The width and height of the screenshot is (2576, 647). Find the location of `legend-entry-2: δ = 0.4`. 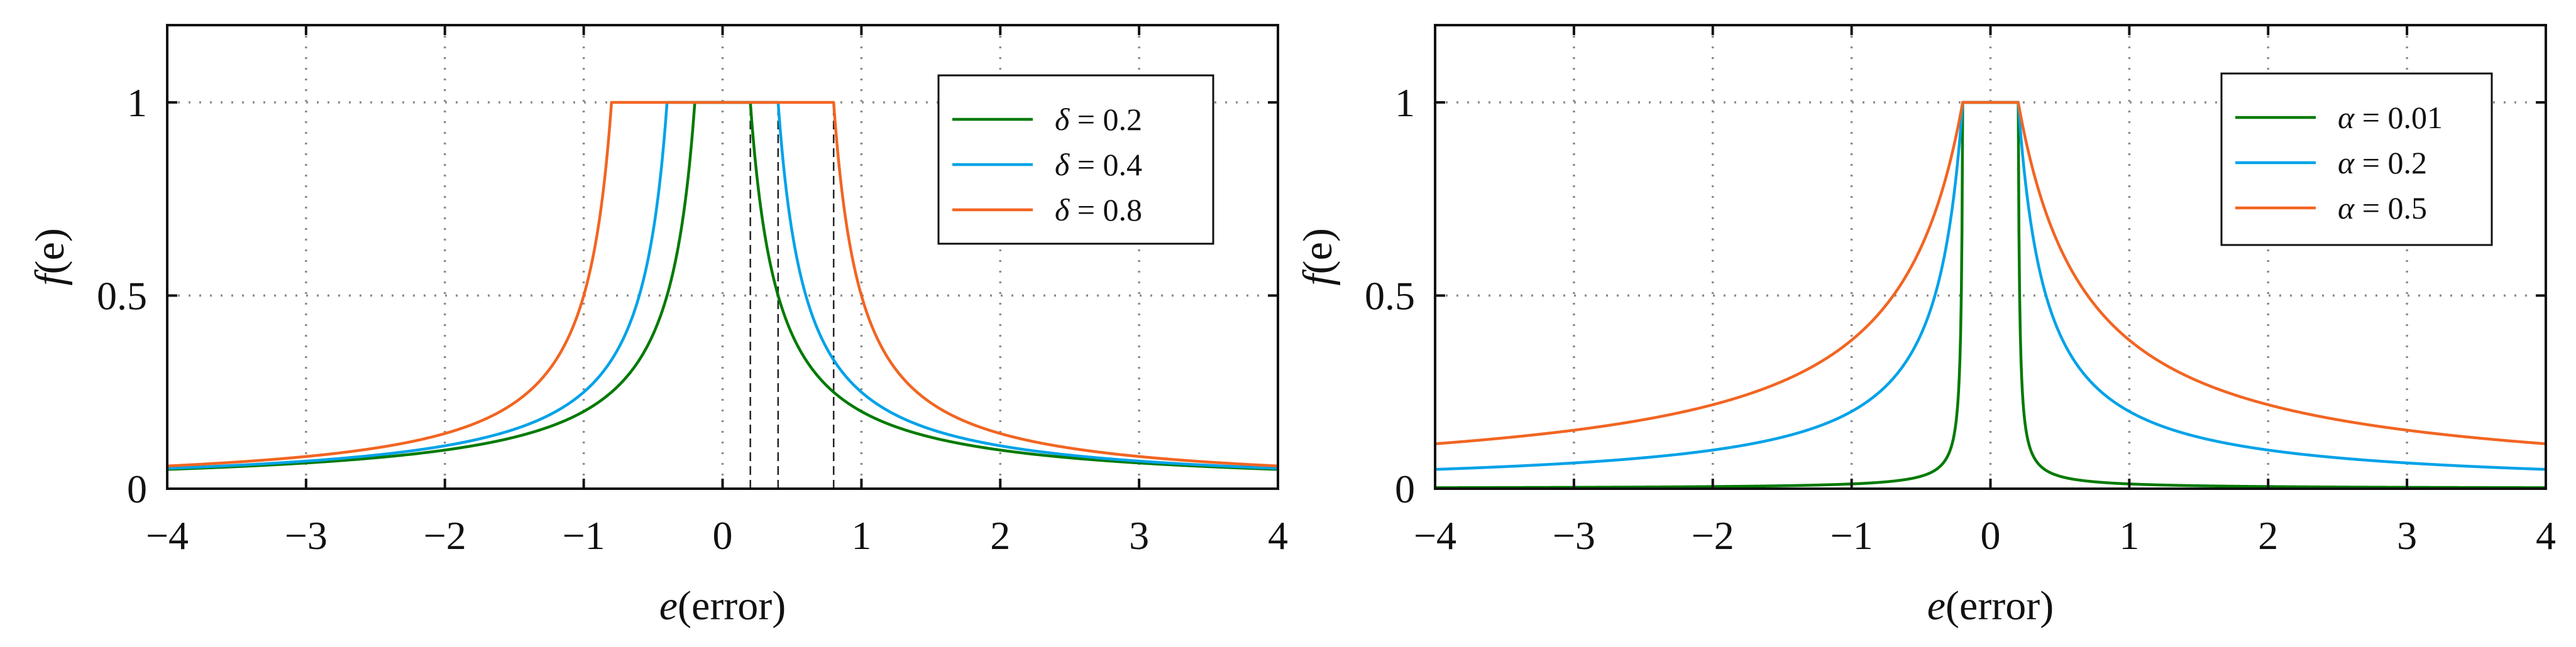

legend-entry-2: δ = 0.4 is located at coordinates (1098, 164).